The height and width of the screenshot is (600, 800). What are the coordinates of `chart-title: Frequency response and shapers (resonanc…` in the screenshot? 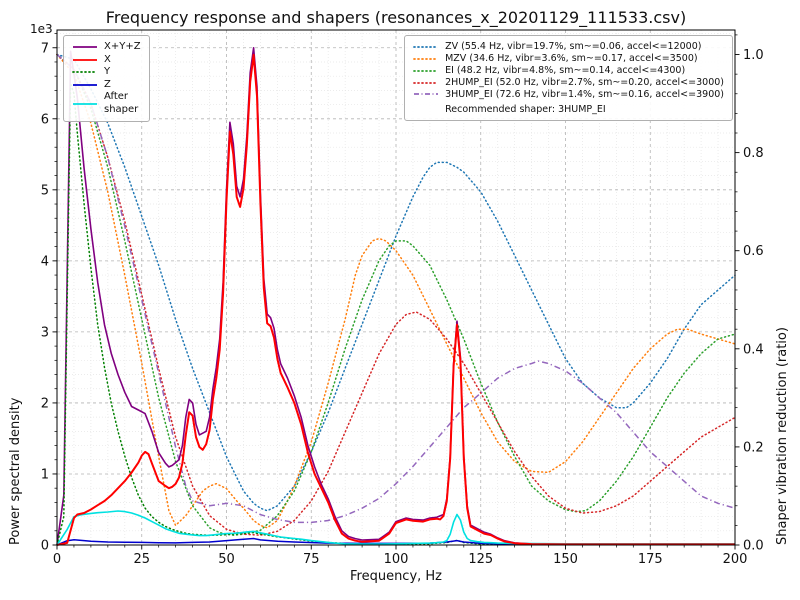 It's located at (396, 17).